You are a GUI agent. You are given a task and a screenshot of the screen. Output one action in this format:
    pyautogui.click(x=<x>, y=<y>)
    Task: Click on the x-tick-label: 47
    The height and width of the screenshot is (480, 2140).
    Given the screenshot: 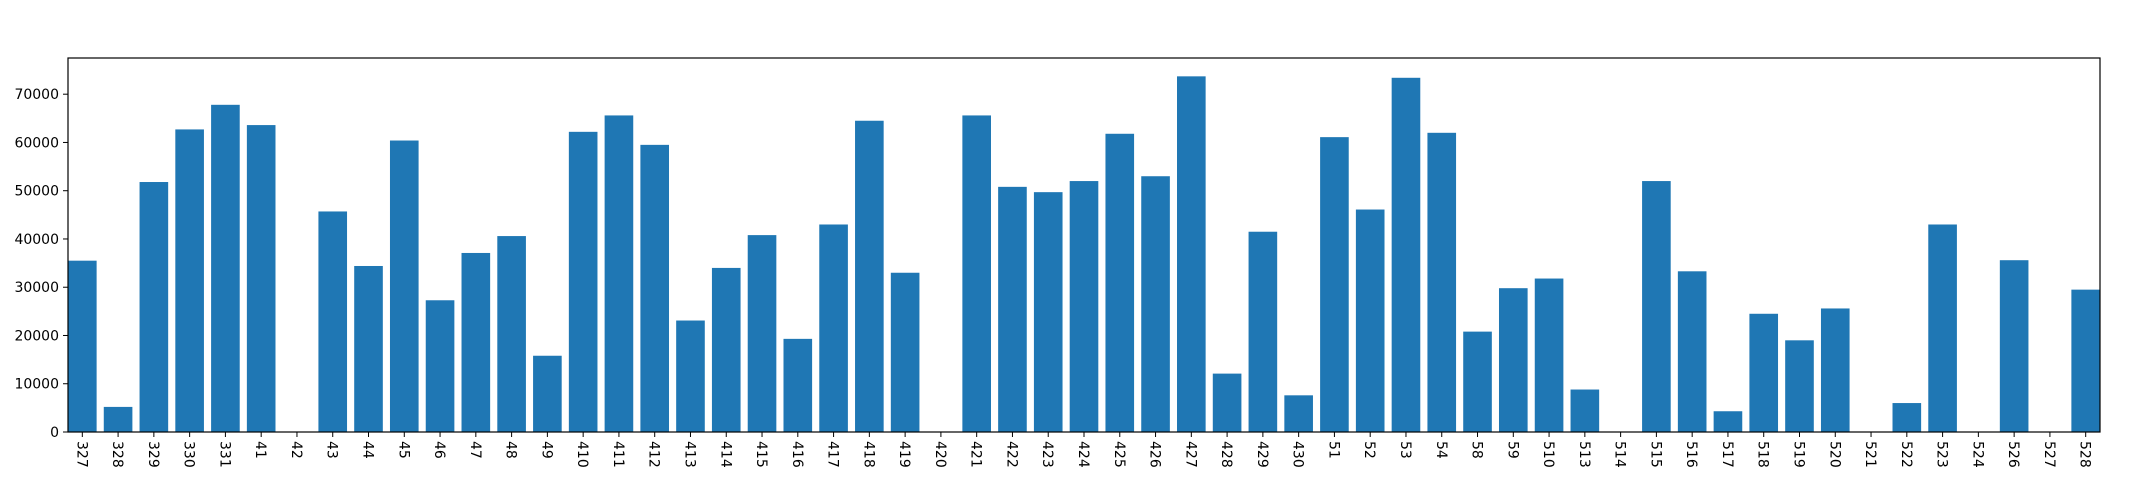 What is the action you would take?
    pyautogui.click(x=475, y=450)
    